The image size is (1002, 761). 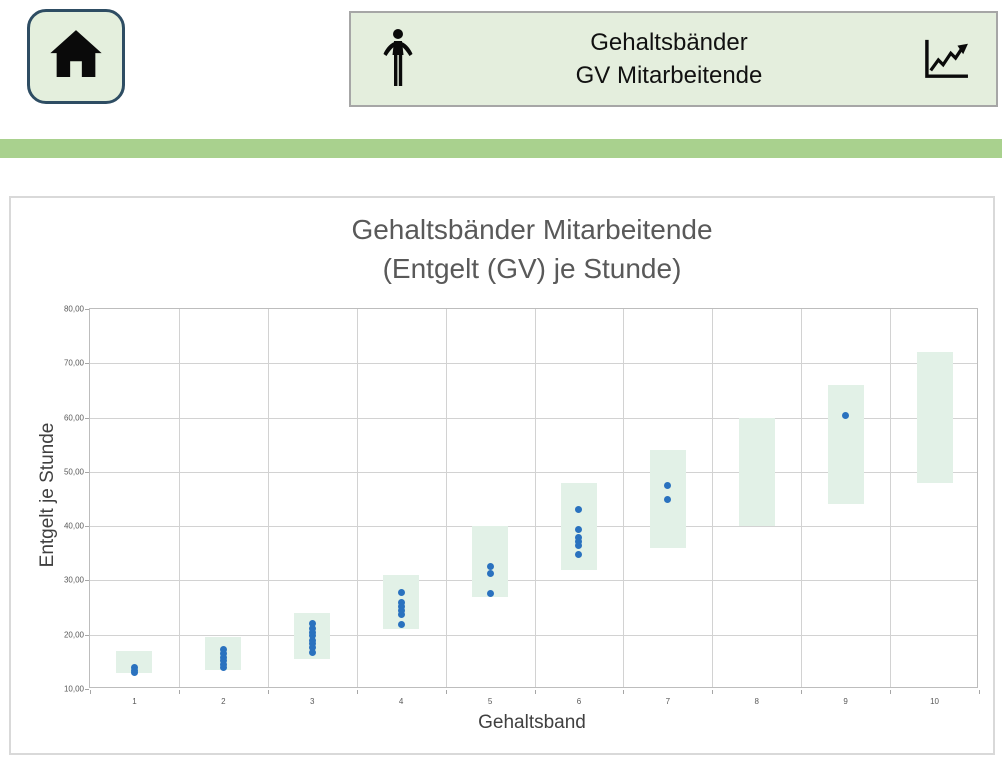 What do you see at coordinates (668, 701) in the screenshot?
I see `x-tick-label: 7` at bounding box center [668, 701].